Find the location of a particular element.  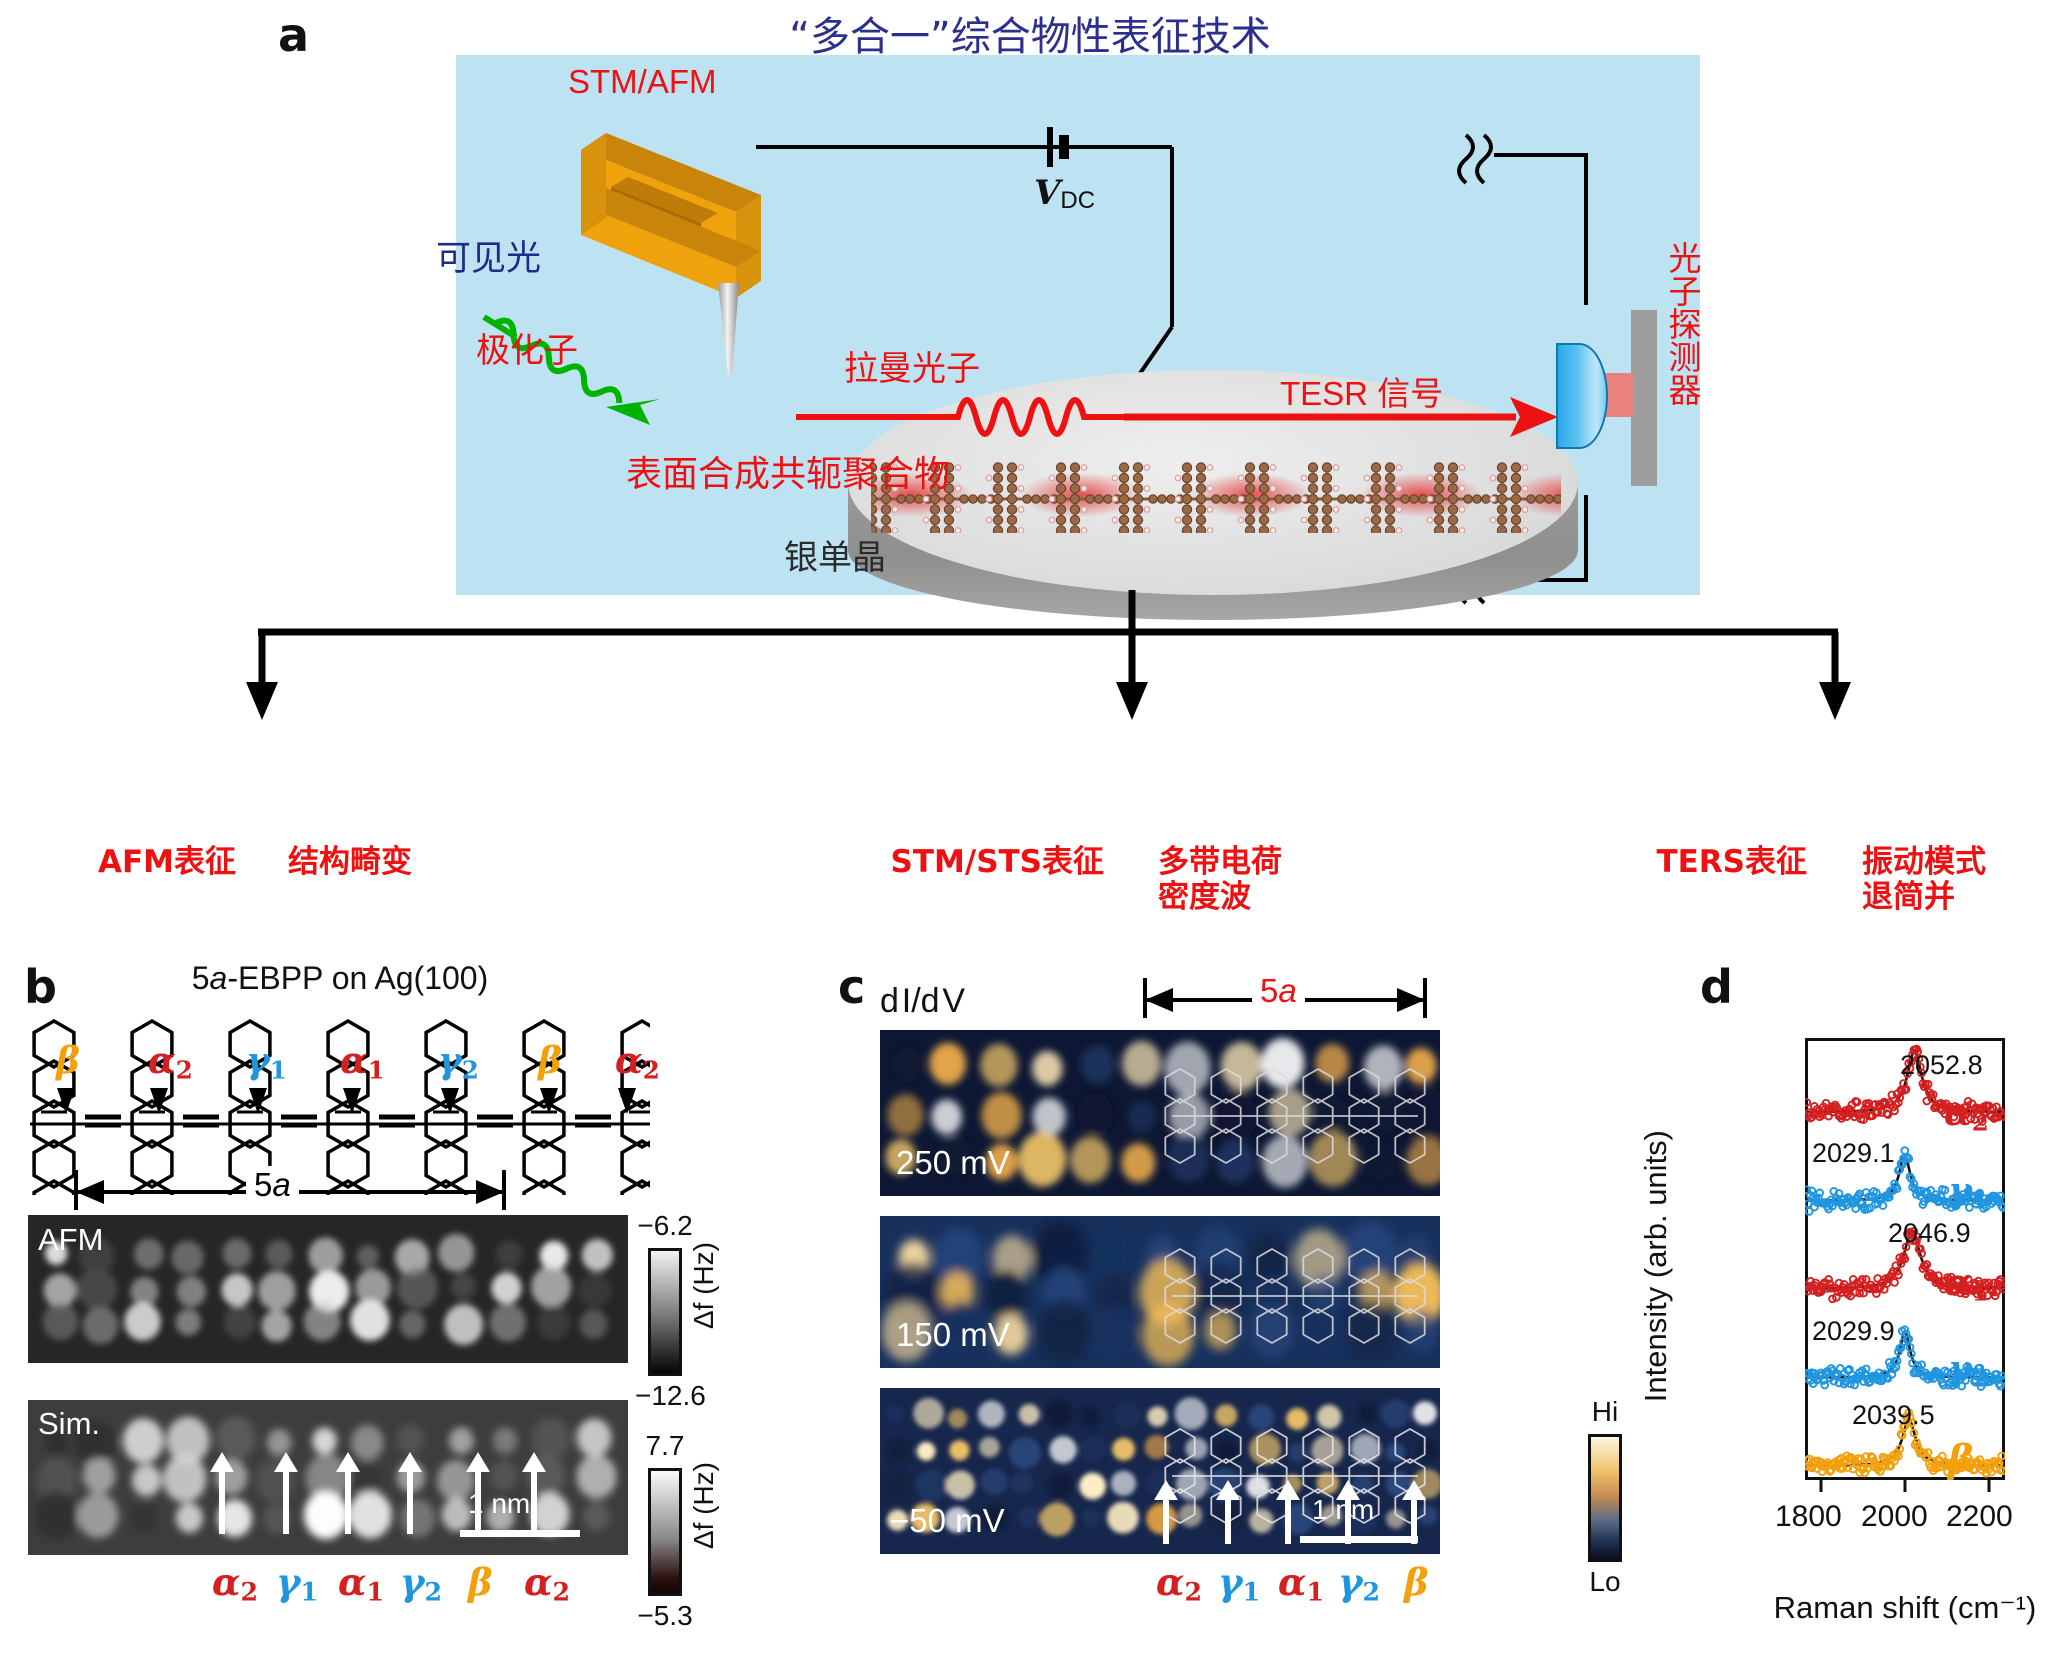

flow-technique-0: AFM表征 is located at coordinates (166, 862).